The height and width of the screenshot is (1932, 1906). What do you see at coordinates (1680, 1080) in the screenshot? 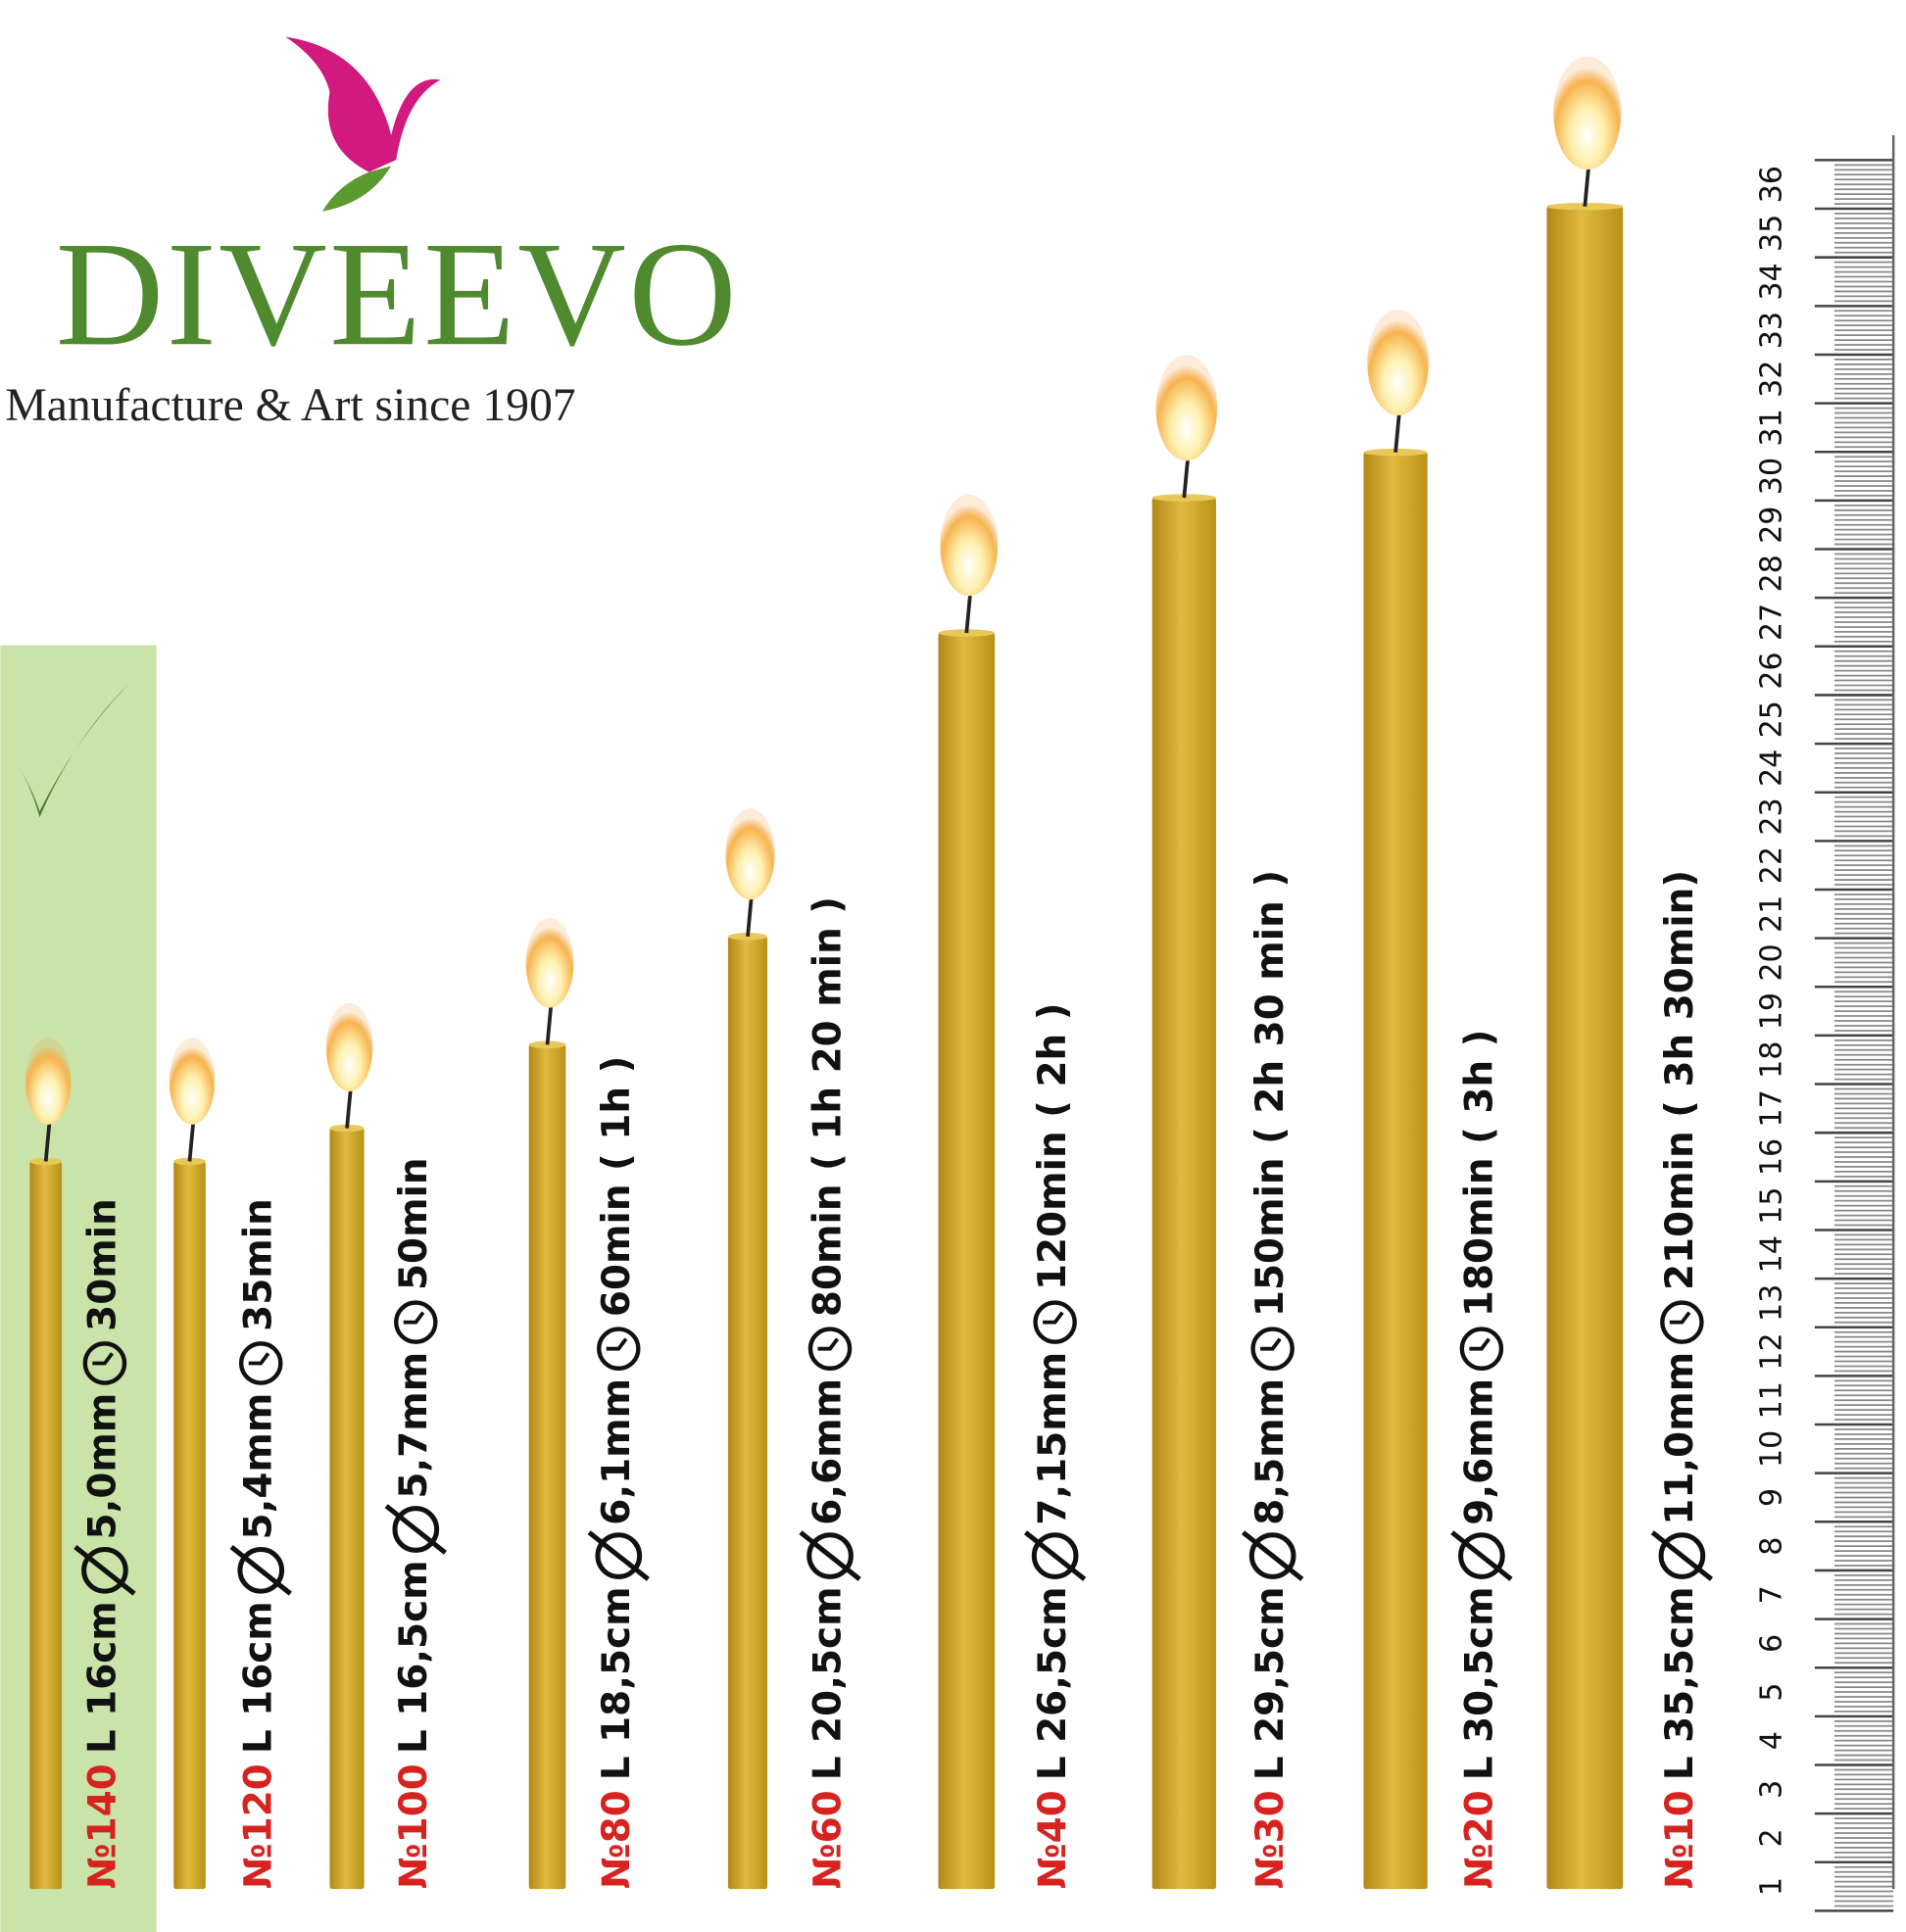
I see `label-burn-time: 210min ( 3h 30min)` at bounding box center [1680, 1080].